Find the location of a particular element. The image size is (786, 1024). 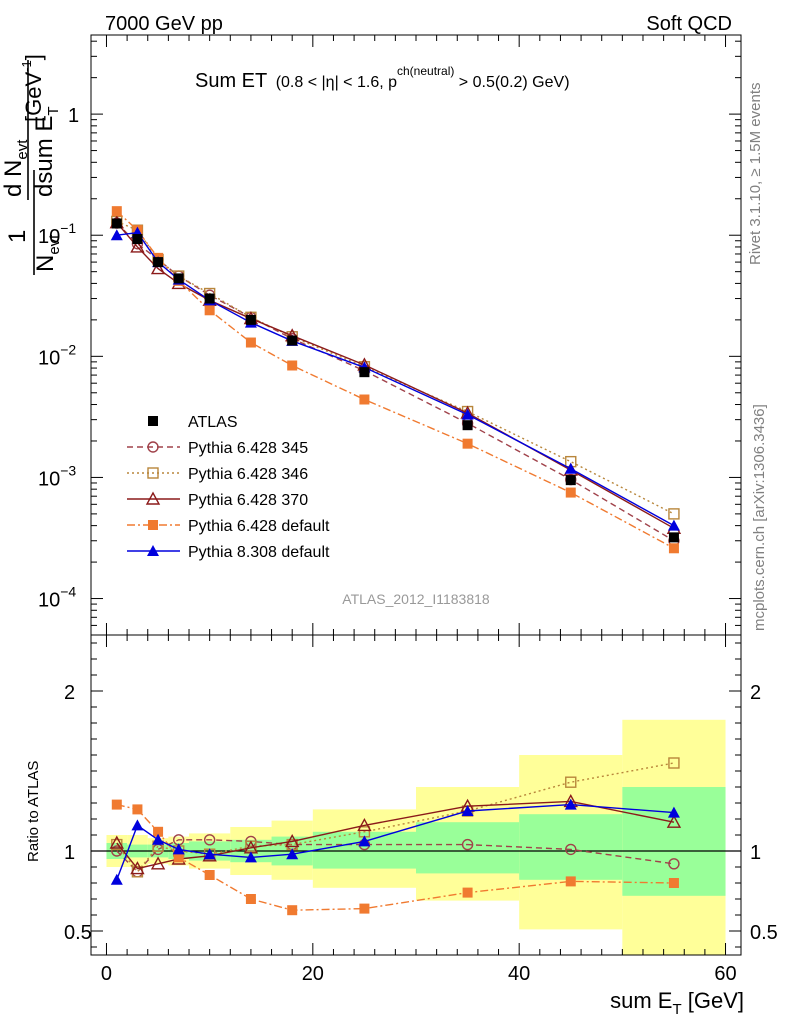

main-ytick-label: 1 is located at coordinates (73, 116).